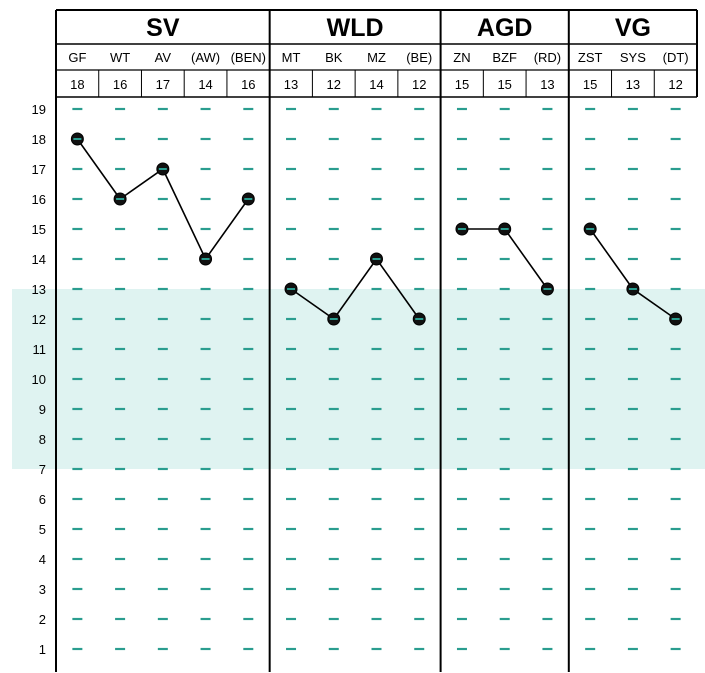  What do you see at coordinates (505, 28) in the screenshot?
I see `group-title: AGD` at bounding box center [505, 28].